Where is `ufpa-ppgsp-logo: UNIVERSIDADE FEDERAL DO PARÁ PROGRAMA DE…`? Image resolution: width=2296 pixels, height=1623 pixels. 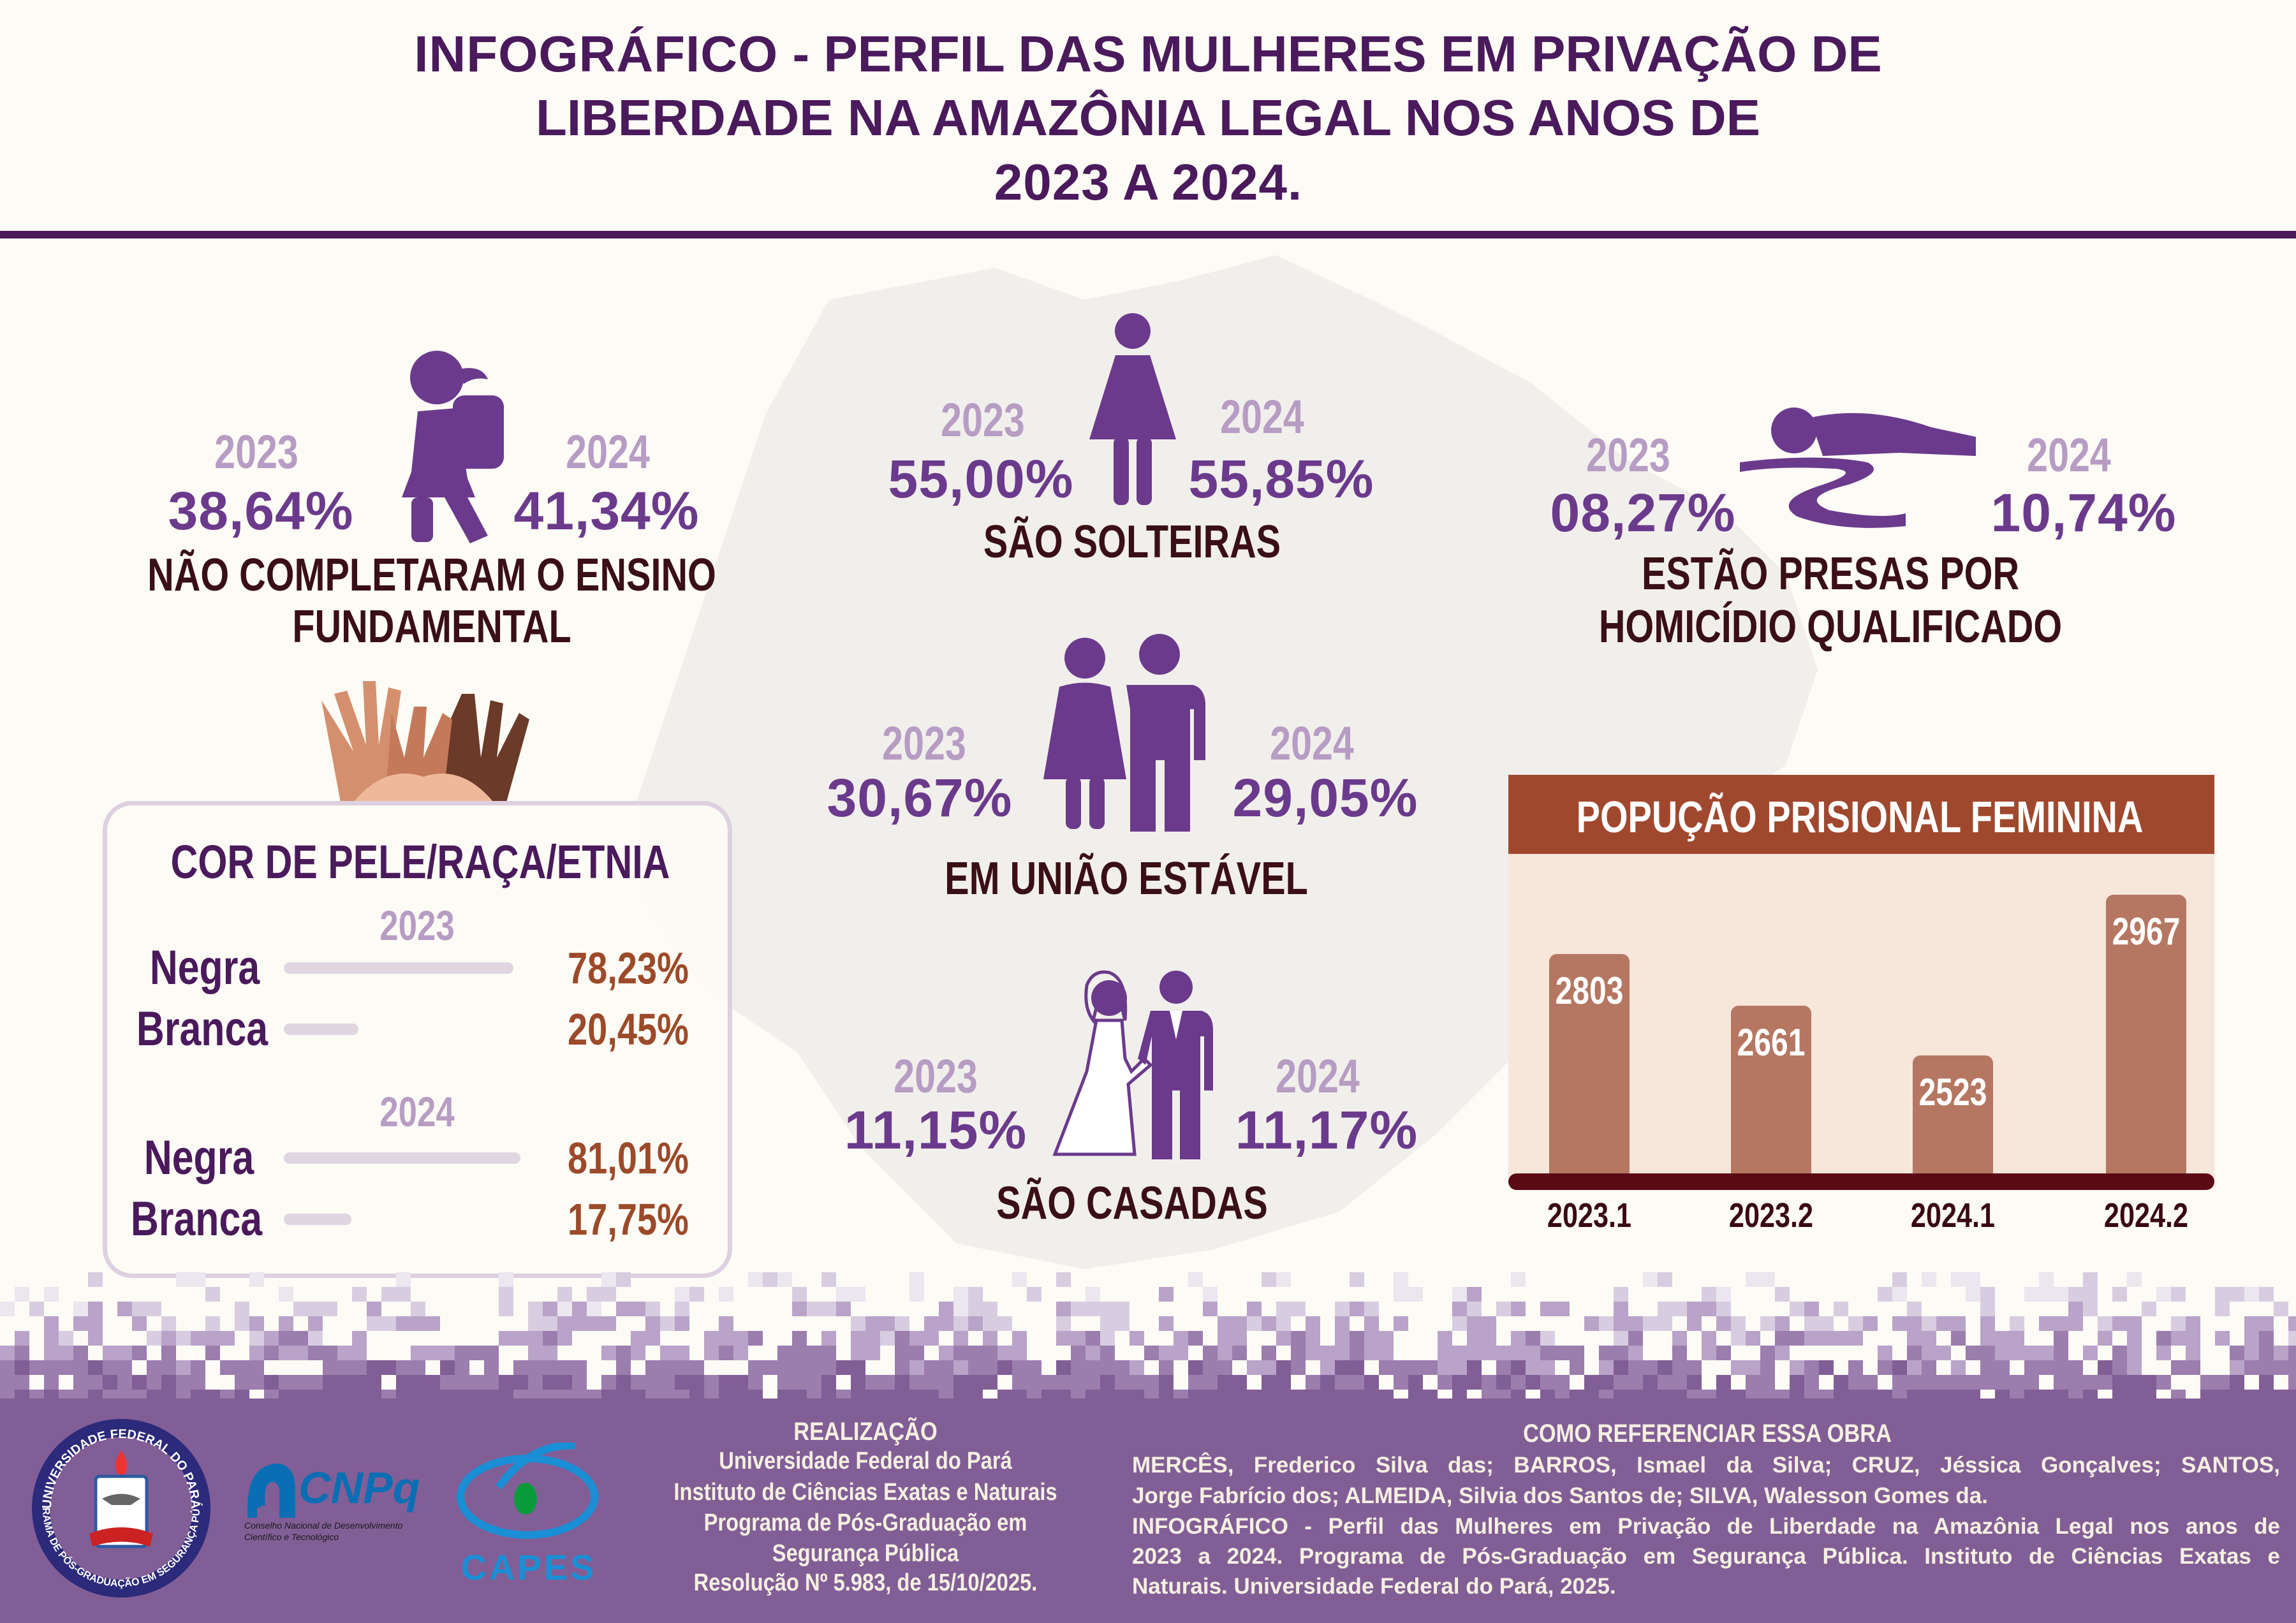 ufpa-ppgsp-logo: UNIVERSIDADE FEDERAL DO PARÁ PROGRAMA DE… is located at coordinates (119, 1506).